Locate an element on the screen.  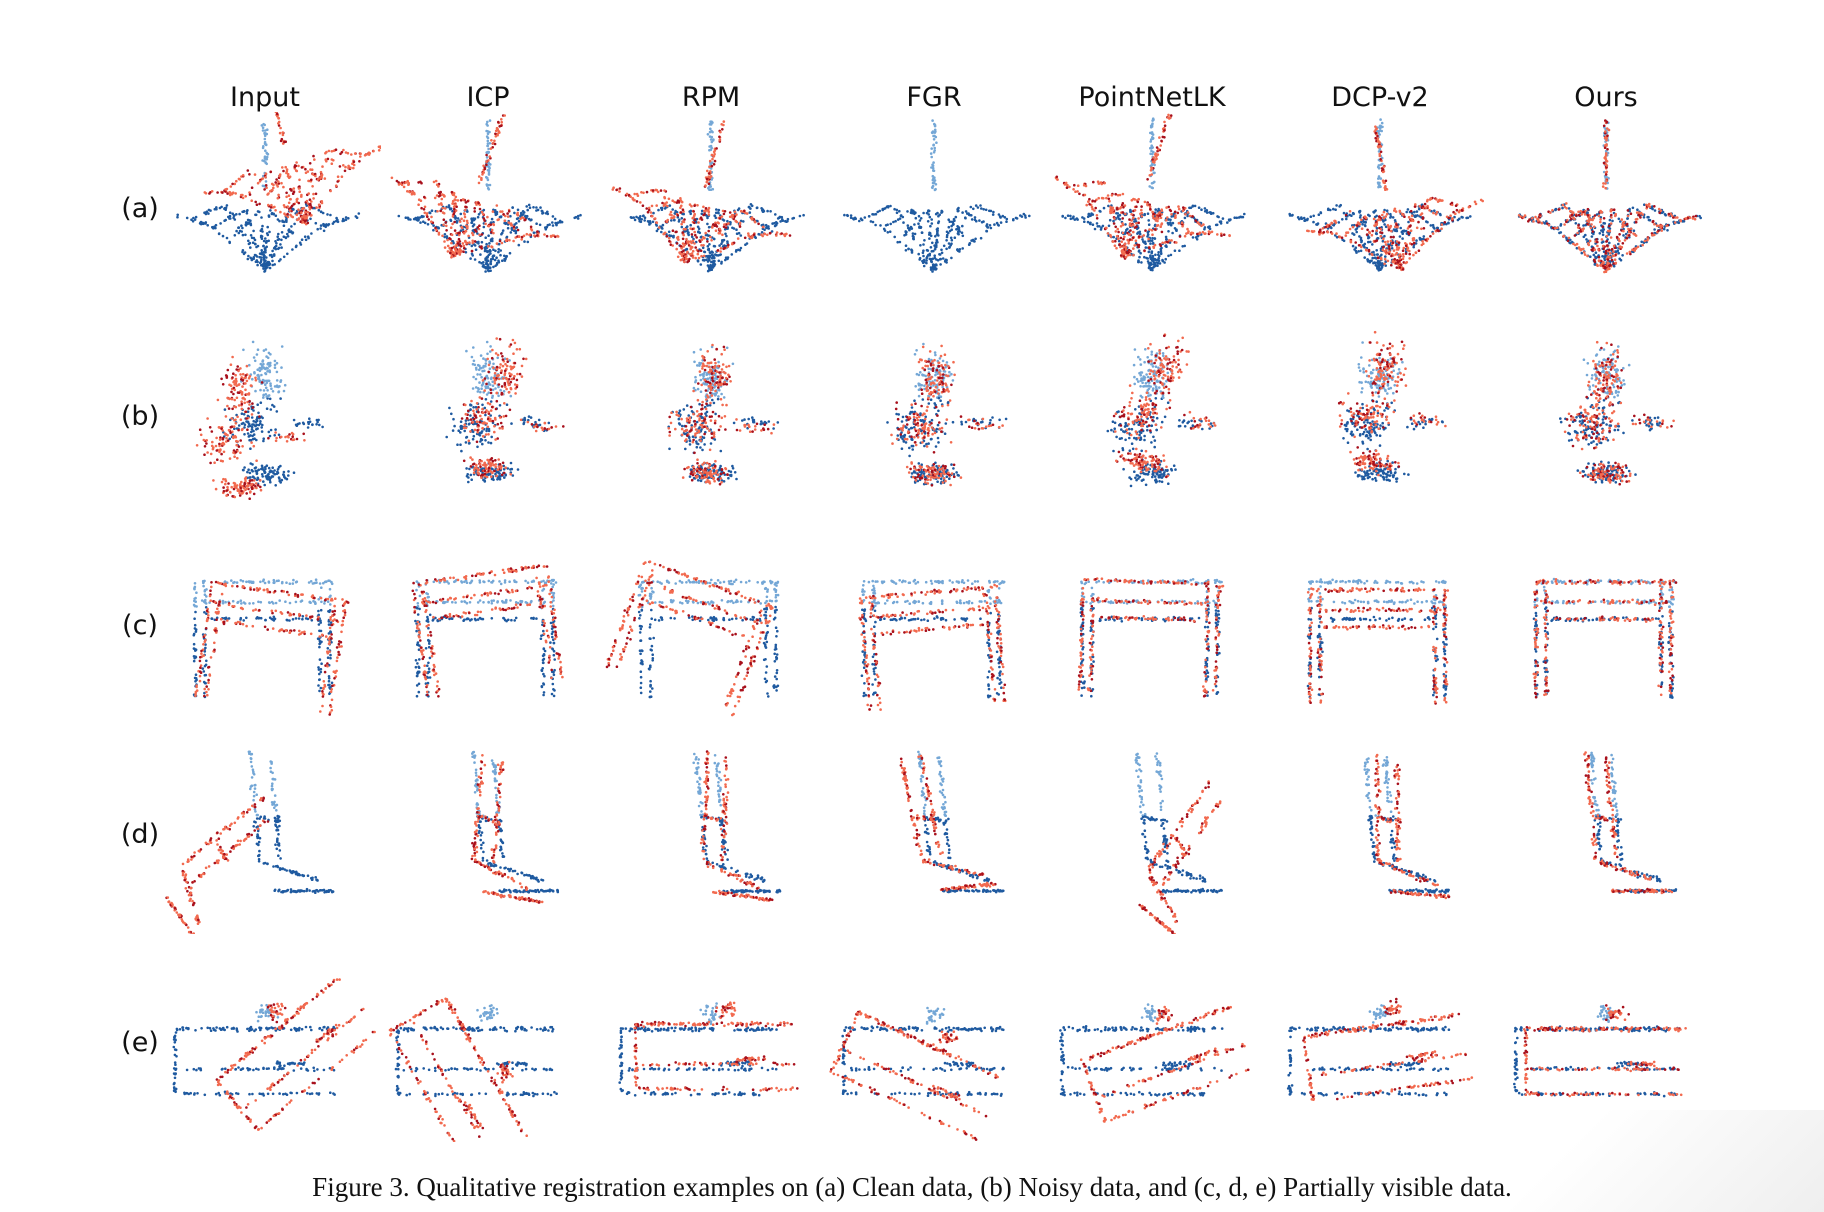
template-point-cloud is located at coordinates (1142, 186).